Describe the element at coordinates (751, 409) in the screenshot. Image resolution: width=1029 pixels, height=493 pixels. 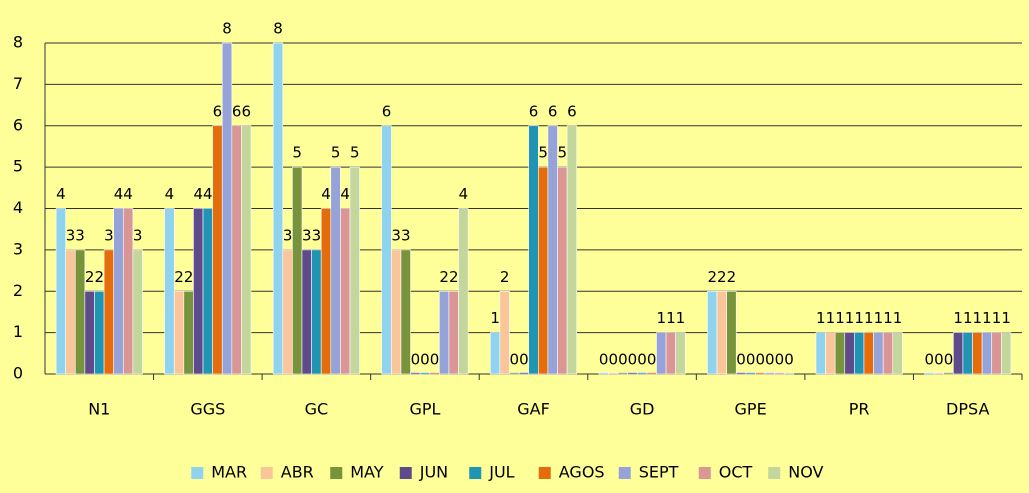
I see `x-tick-label: GPE` at that location.